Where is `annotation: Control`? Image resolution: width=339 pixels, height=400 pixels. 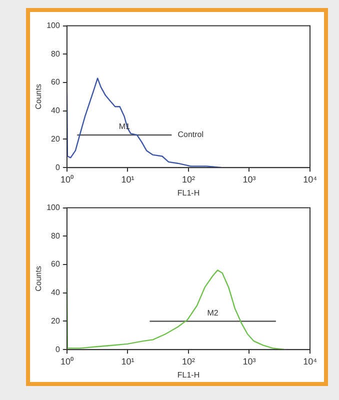 annotation: Control is located at coordinates (191, 135).